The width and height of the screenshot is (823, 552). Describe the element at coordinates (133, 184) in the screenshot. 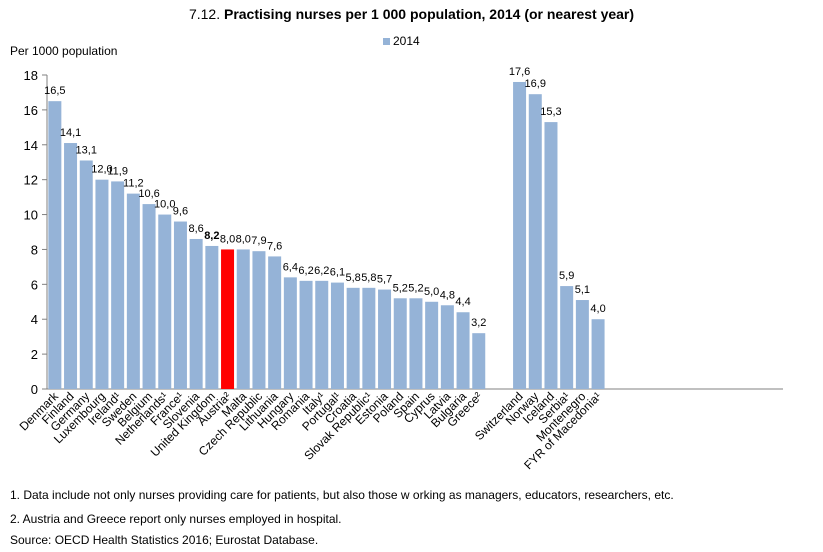

I see `data-label: 11,2` at that location.